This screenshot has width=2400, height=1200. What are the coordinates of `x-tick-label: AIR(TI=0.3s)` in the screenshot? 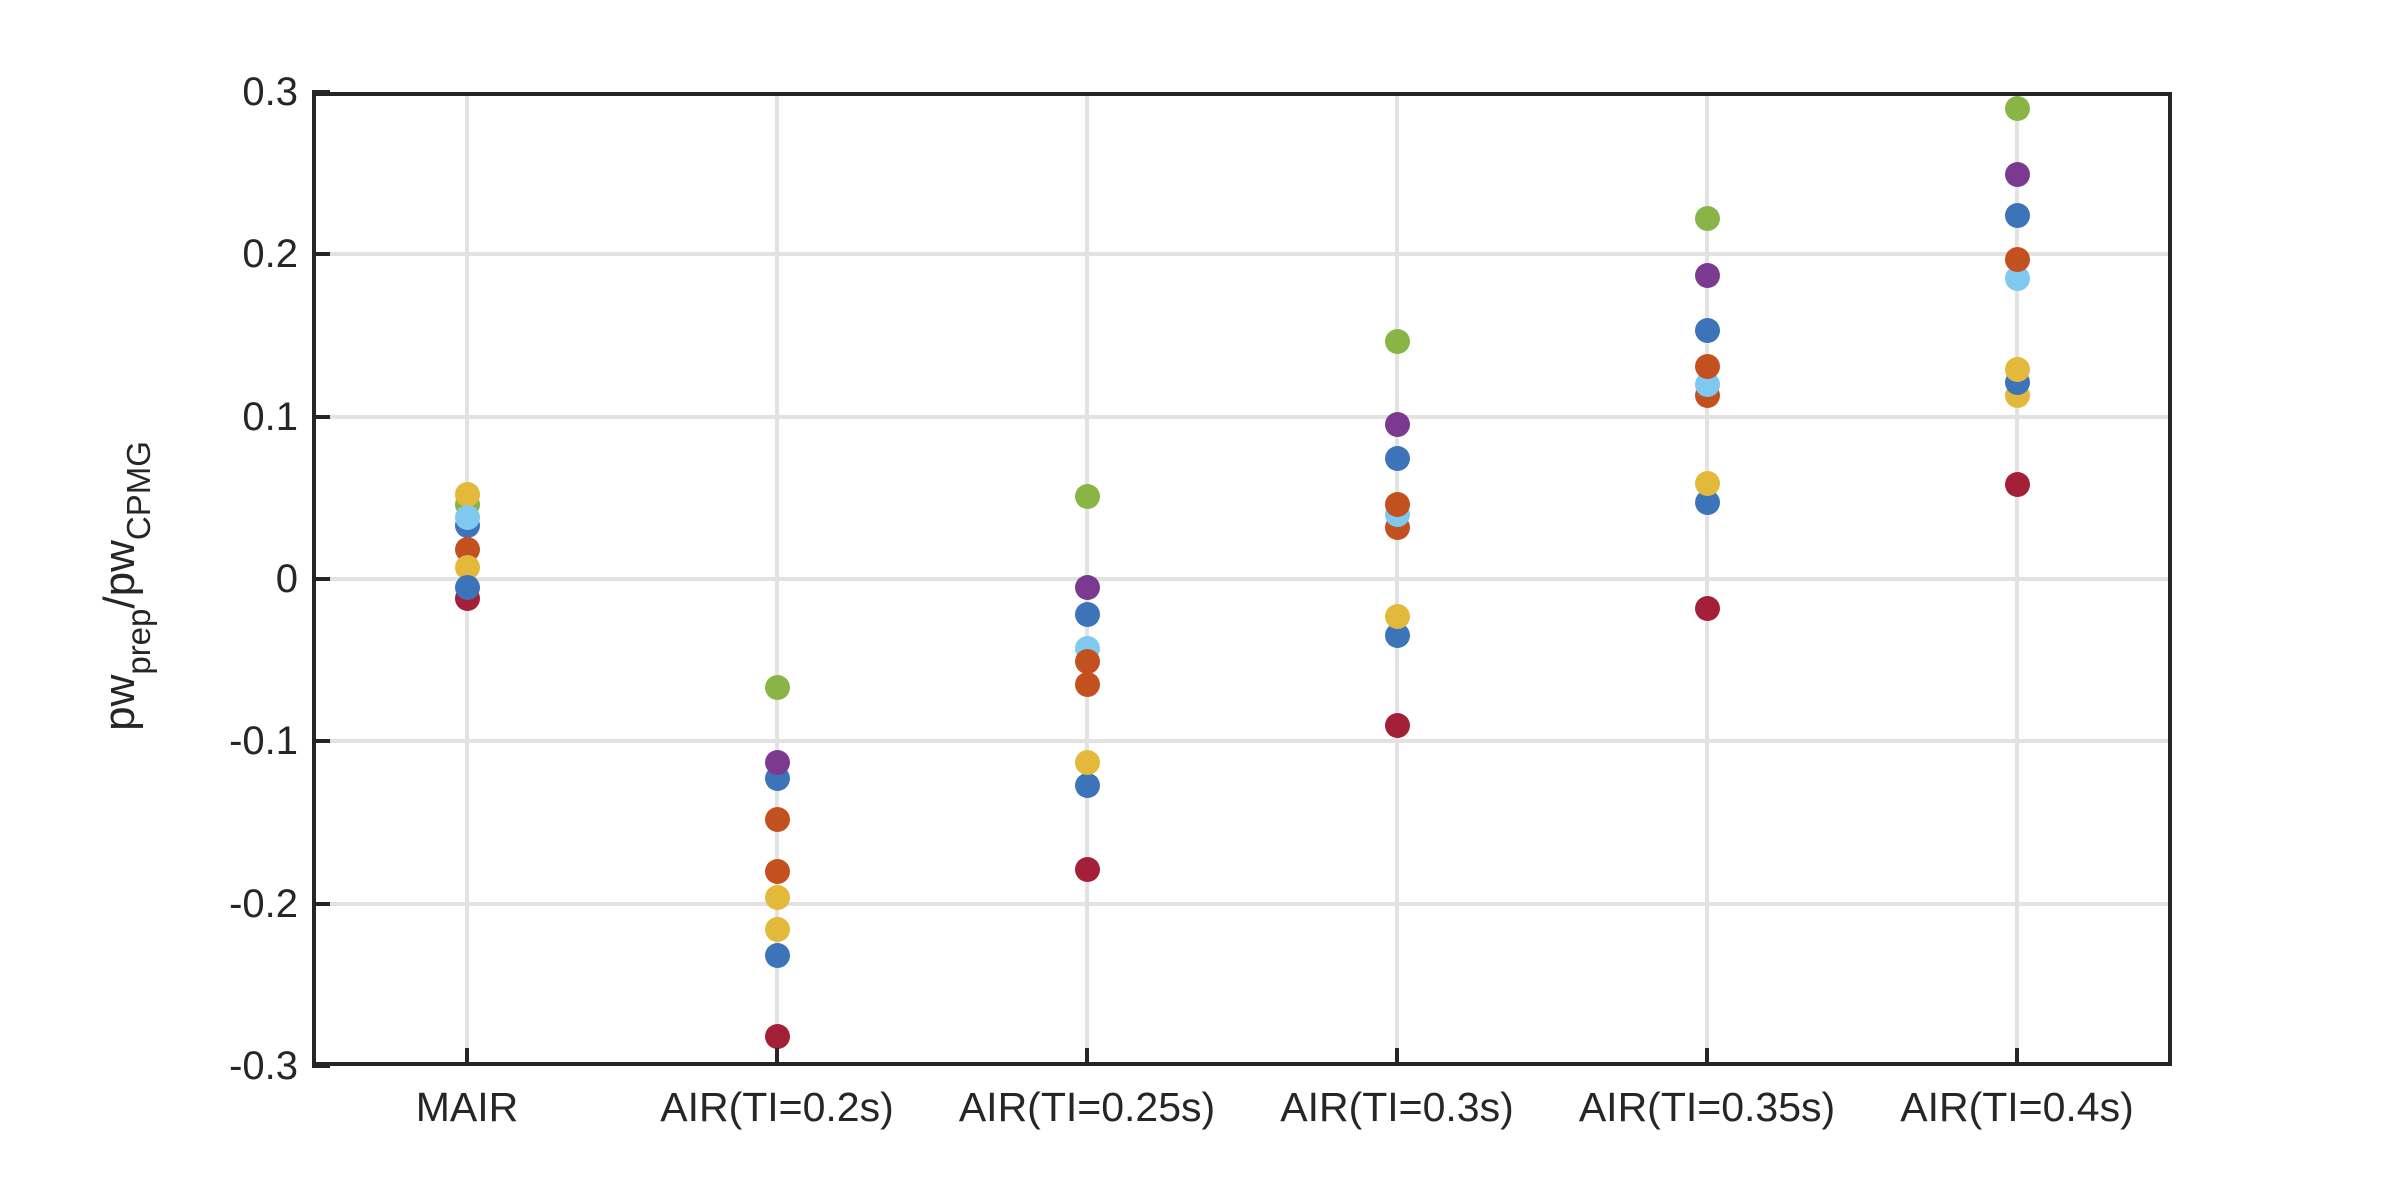 It's located at (1397, 1107).